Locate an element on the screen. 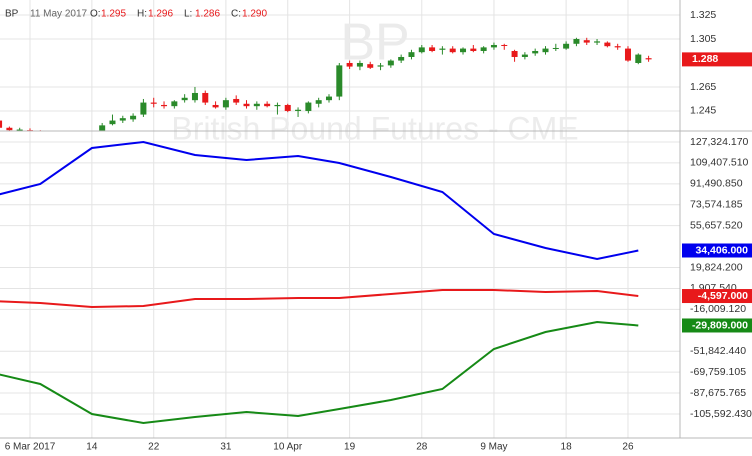 This screenshot has height=456, width=752. y-tick-label: 109,407.510 is located at coordinates (719, 163).